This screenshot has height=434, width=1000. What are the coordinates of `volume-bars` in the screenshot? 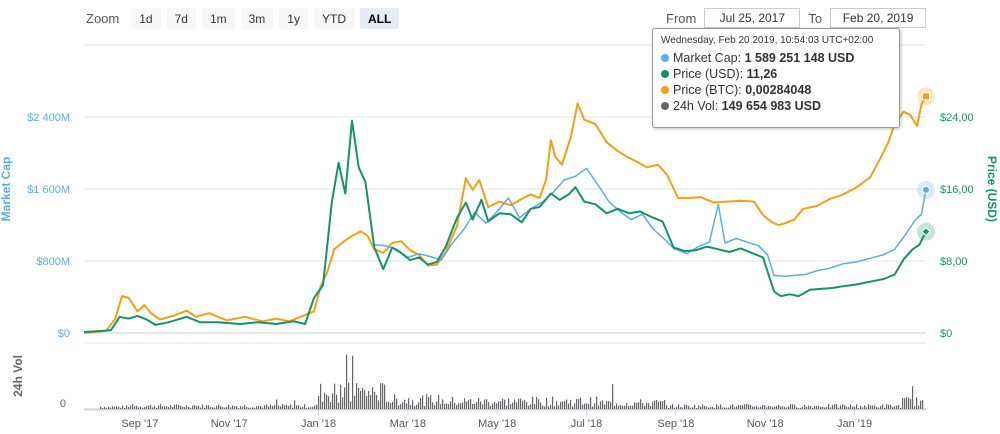 It's located at (512, 381).